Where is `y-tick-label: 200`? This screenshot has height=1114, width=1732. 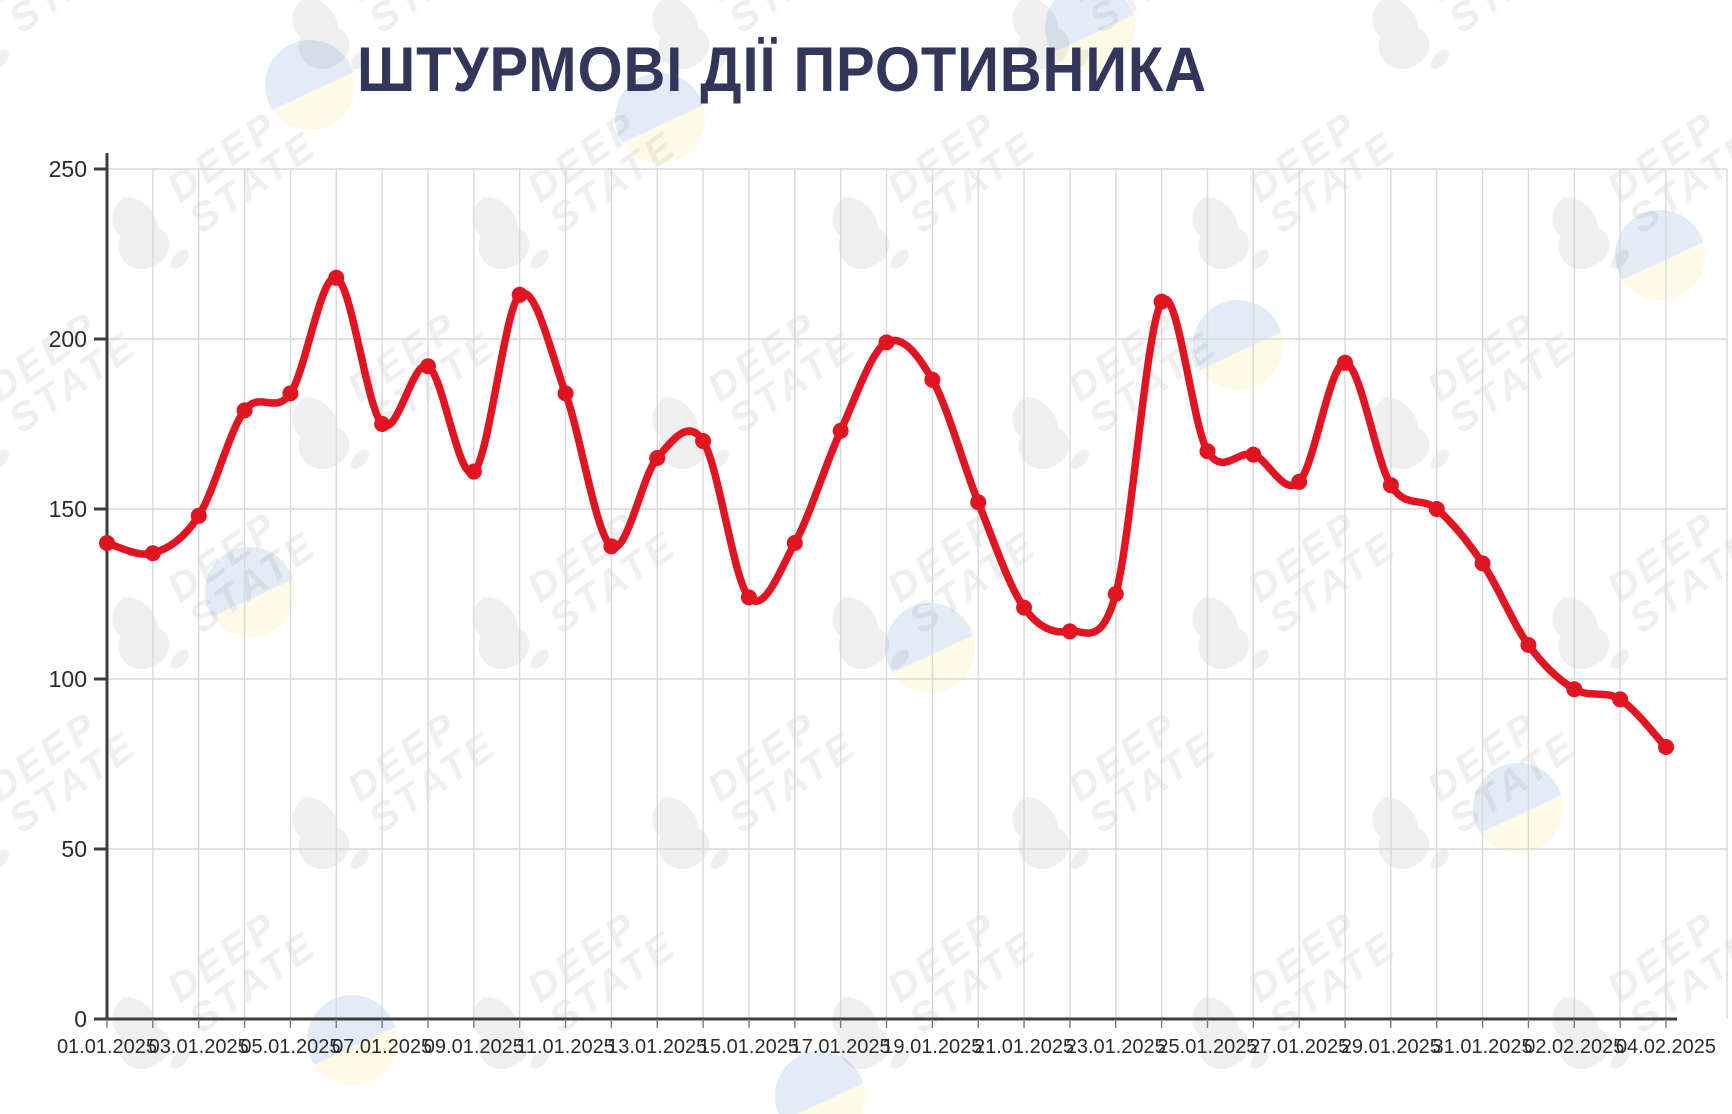
y-tick-label: 200 is located at coordinates (68, 339).